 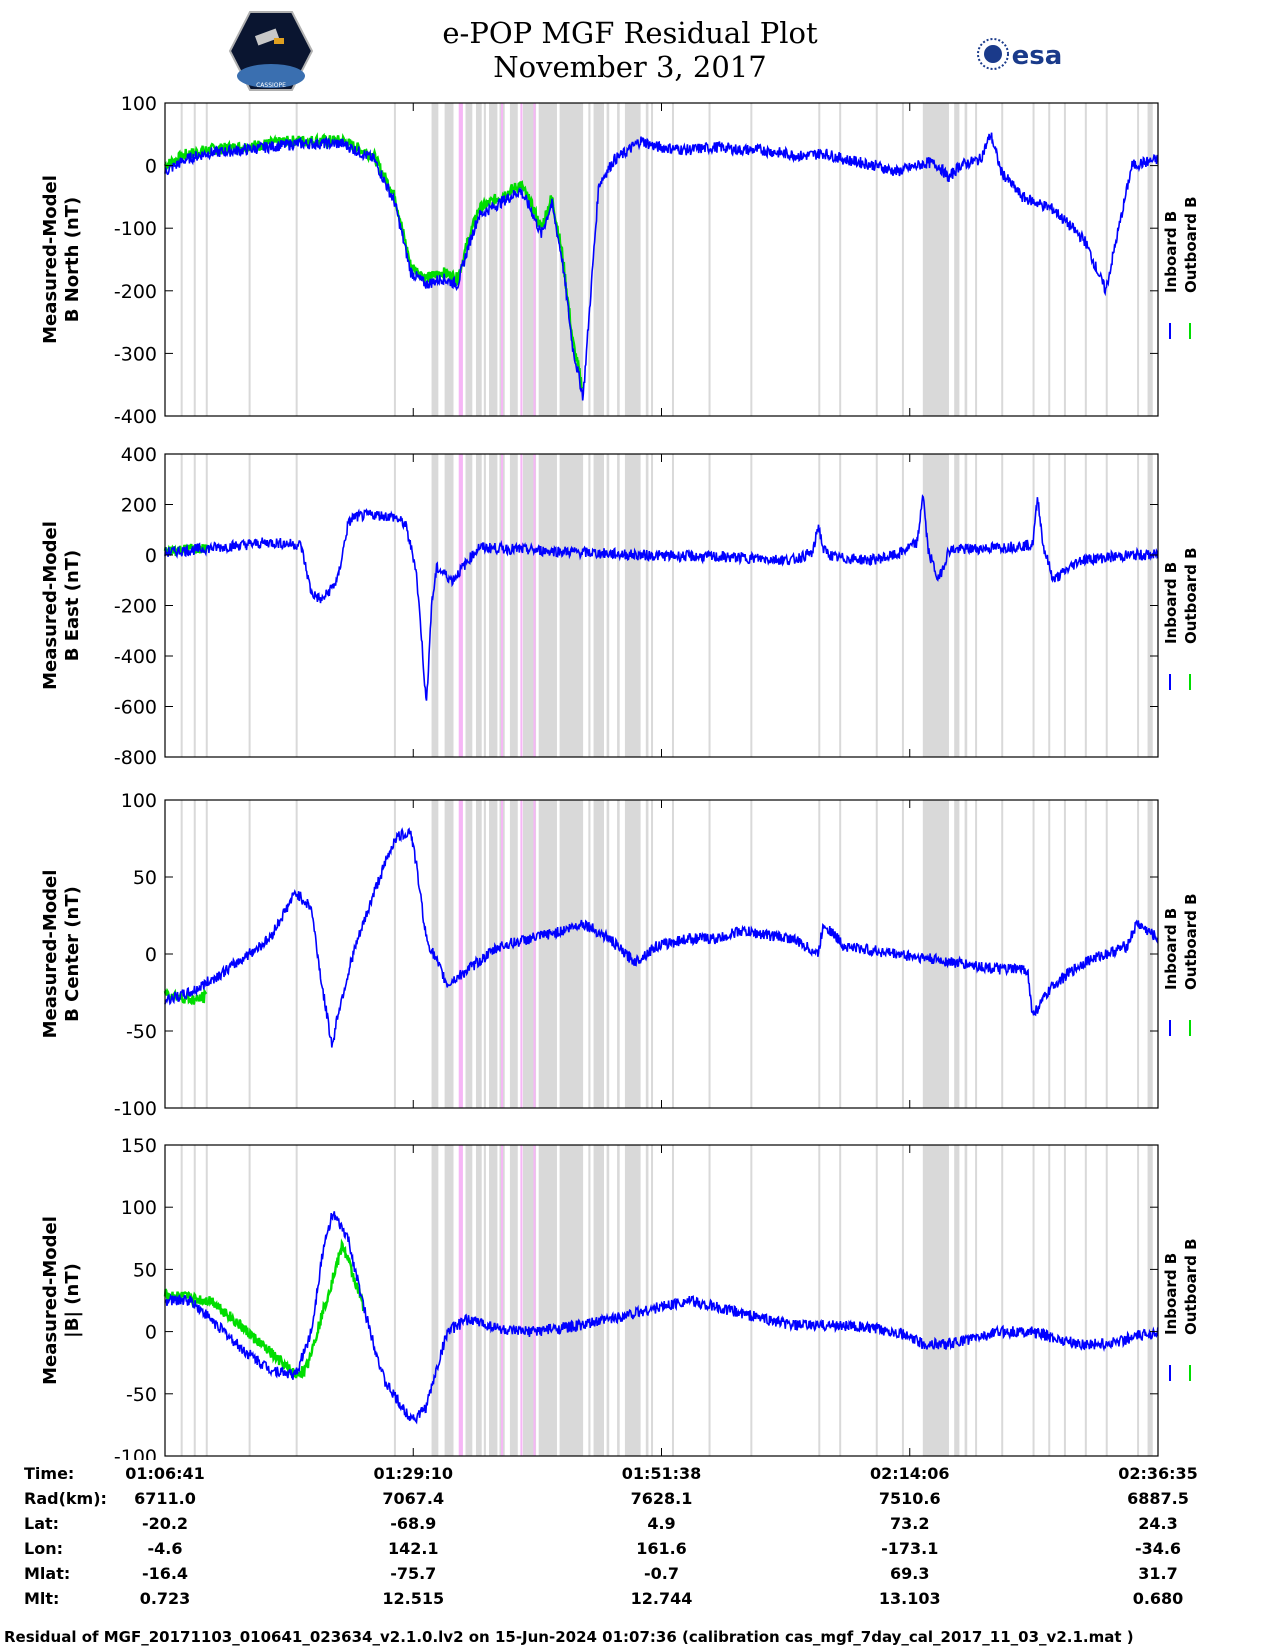 What do you see at coordinates (1158, 1548) in the screenshot?
I see `orbit-cell: -34.6` at bounding box center [1158, 1548].